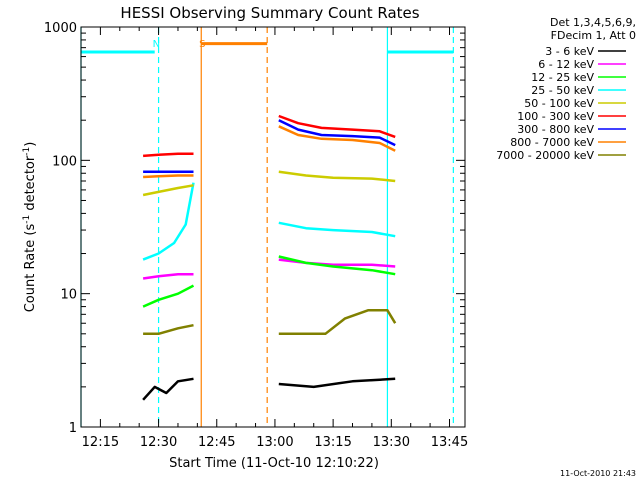 The width and height of the screenshot is (640, 480). What do you see at coordinates (100, 442) in the screenshot?
I see `x-tick-label: 12:15` at bounding box center [100, 442].